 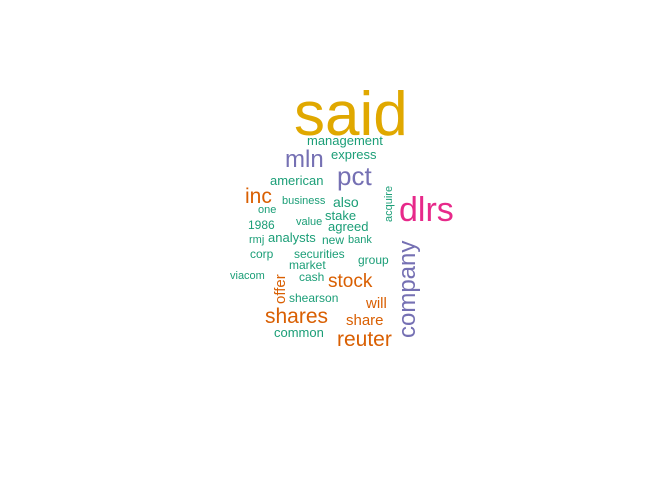 I want to click on word-will: will, so click(x=376, y=303).